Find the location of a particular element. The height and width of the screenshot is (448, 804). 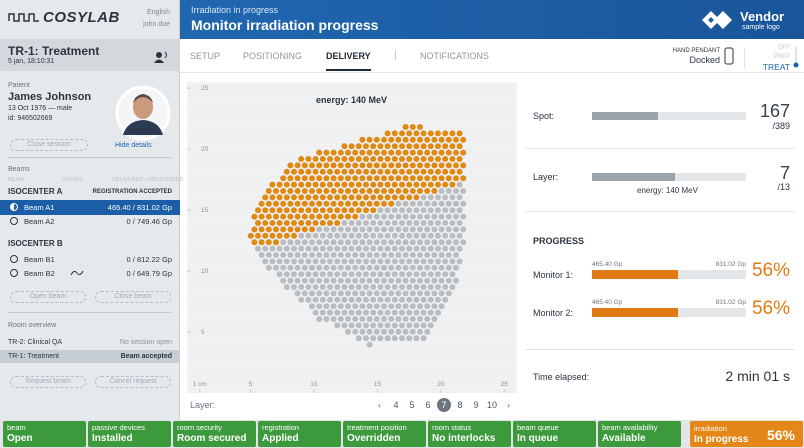

irradiation-label: irradiation is located at coordinates (710, 428).